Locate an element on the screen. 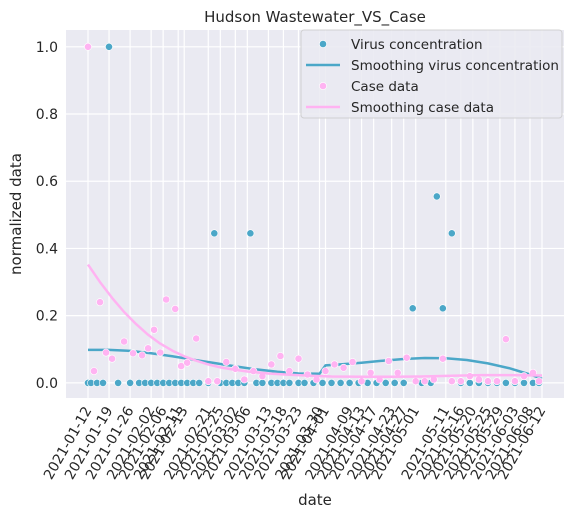 The width and height of the screenshot is (574, 518). legend-box is located at coordinates (431, 74).